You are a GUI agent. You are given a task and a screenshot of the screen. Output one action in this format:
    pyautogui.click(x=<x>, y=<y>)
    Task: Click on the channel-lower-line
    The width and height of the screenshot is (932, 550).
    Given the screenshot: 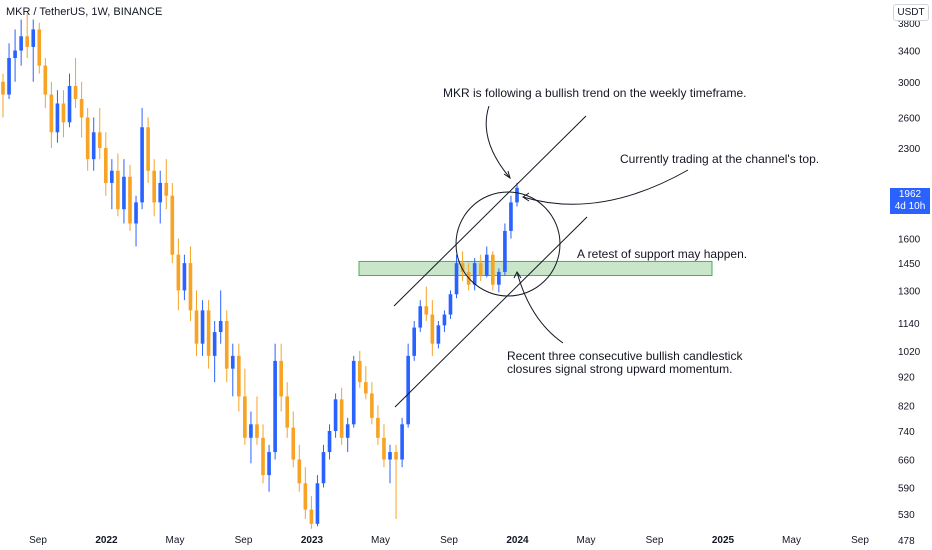 What is the action you would take?
    pyautogui.click(x=491, y=312)
    